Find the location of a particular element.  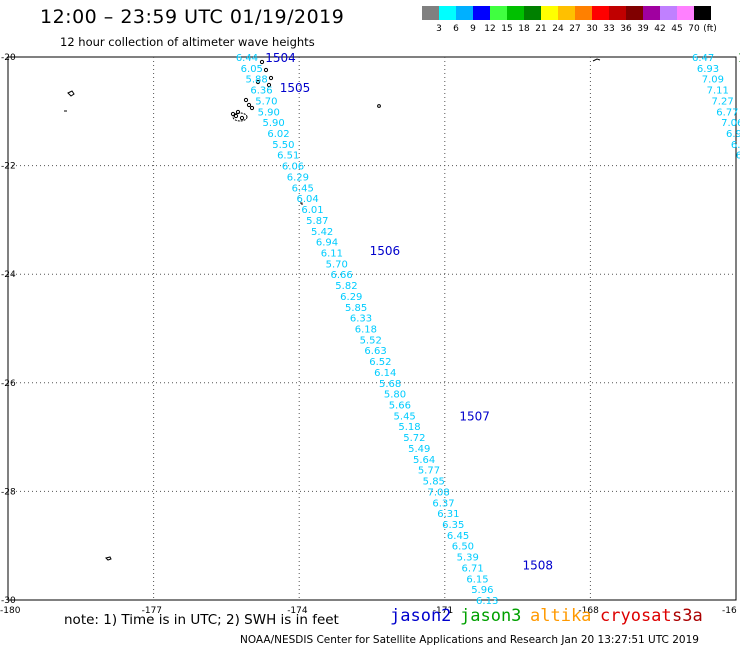

swh-value-label: 6.47 is located at coordinates (703, 58).